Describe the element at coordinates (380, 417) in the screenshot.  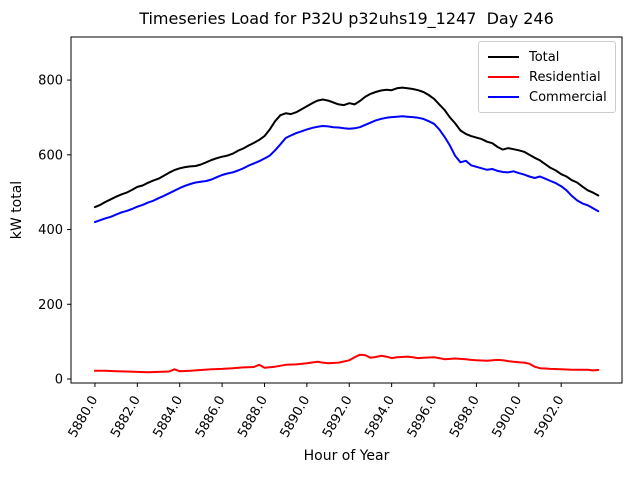
I see `x-tick-label: 5894.0` at that location.